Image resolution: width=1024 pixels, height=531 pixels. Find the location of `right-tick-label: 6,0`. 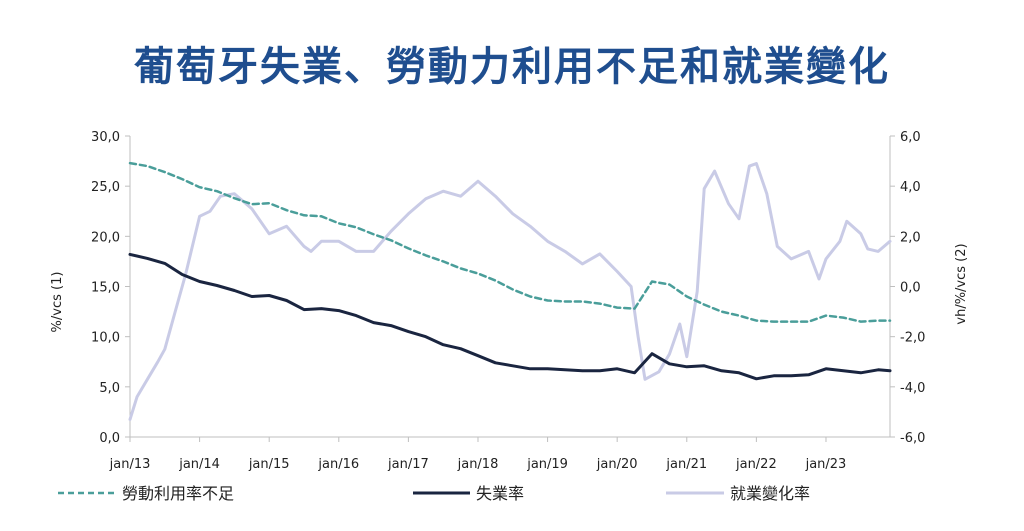

right-tick-label: 6,0 is located at coordinates (910, 137).